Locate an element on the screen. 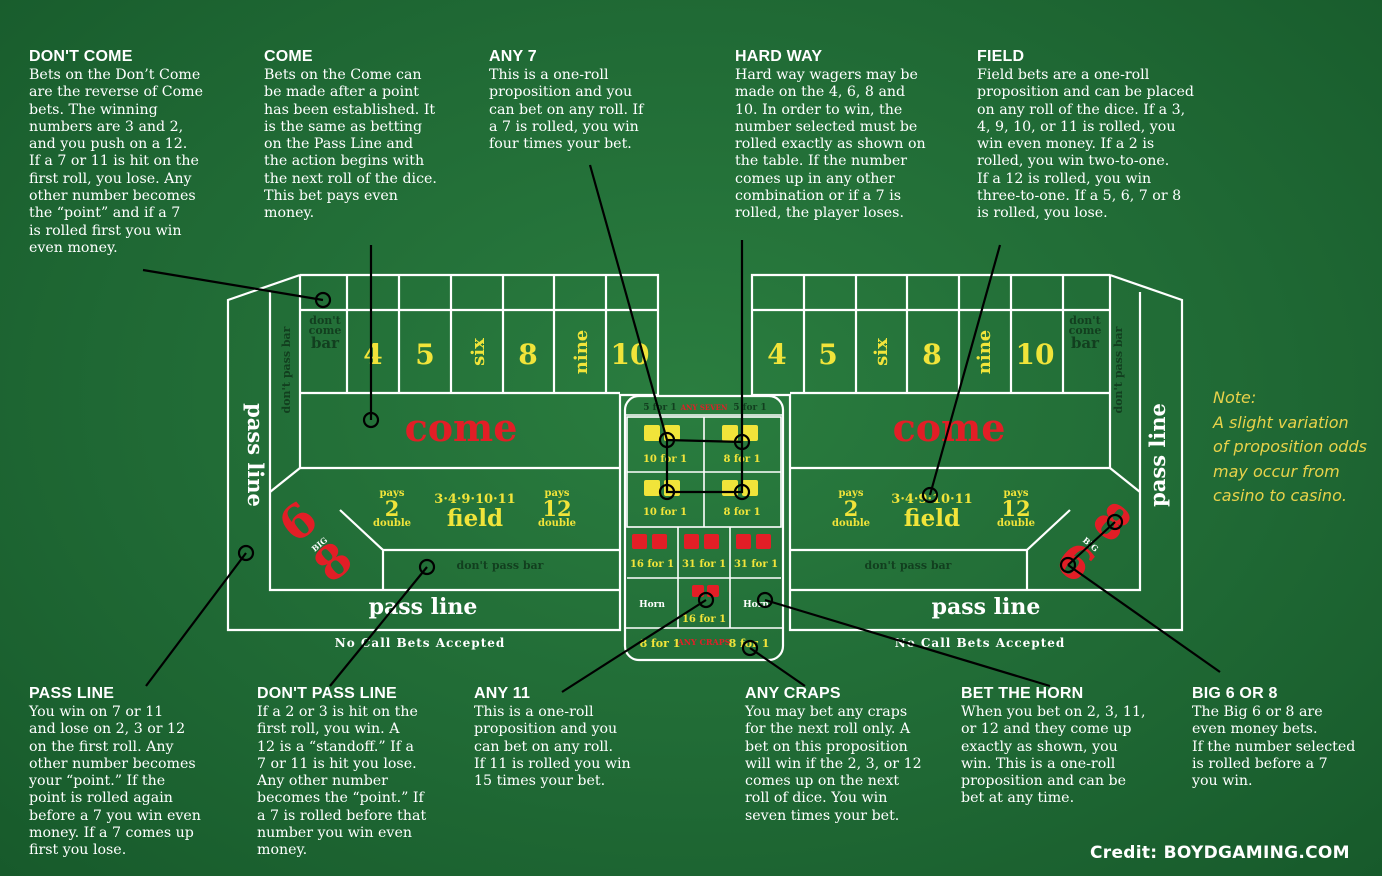 The image size is (1382, 876). any-craps-title: ANY CRAPS is located at coordinates (793, 693).